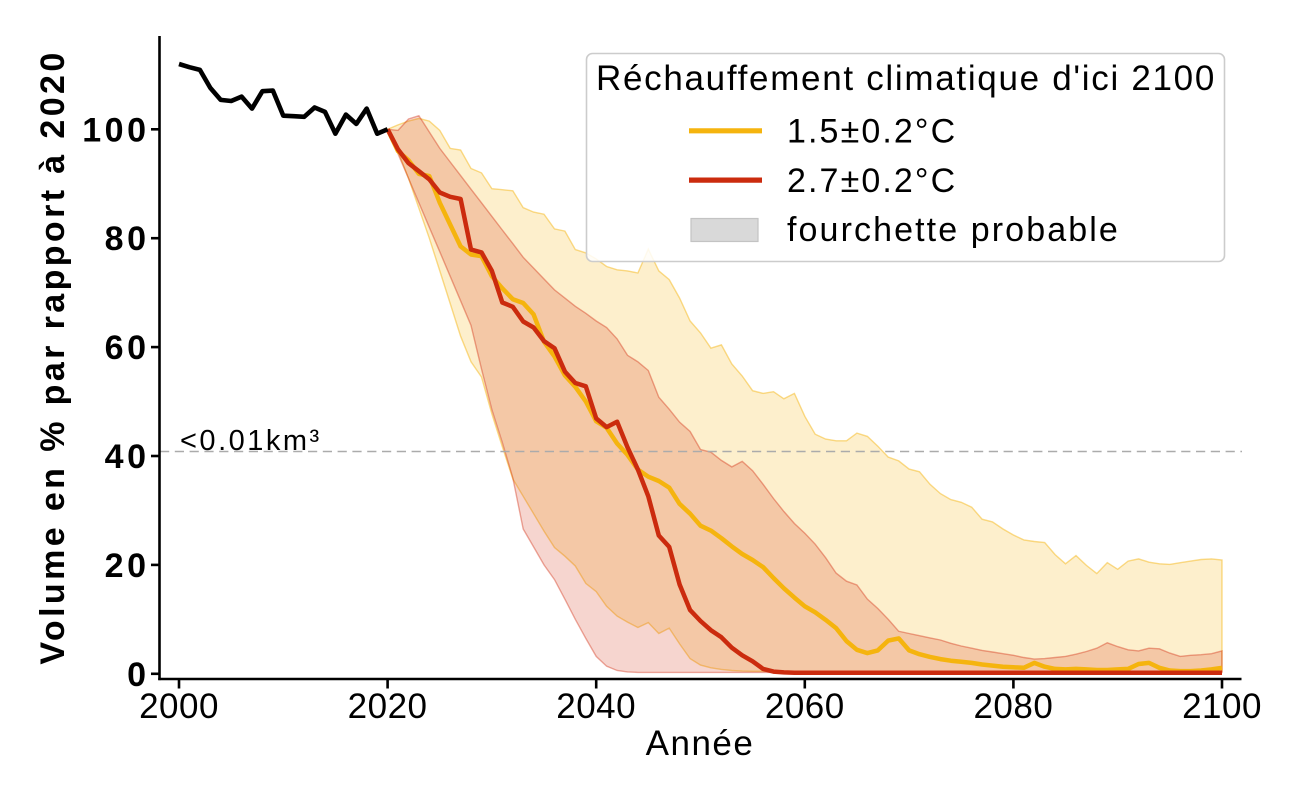  What do you see at coordinates (700, 743) in the screenshot?
I see `svg-text: Année` at bounding box center [700, 743].